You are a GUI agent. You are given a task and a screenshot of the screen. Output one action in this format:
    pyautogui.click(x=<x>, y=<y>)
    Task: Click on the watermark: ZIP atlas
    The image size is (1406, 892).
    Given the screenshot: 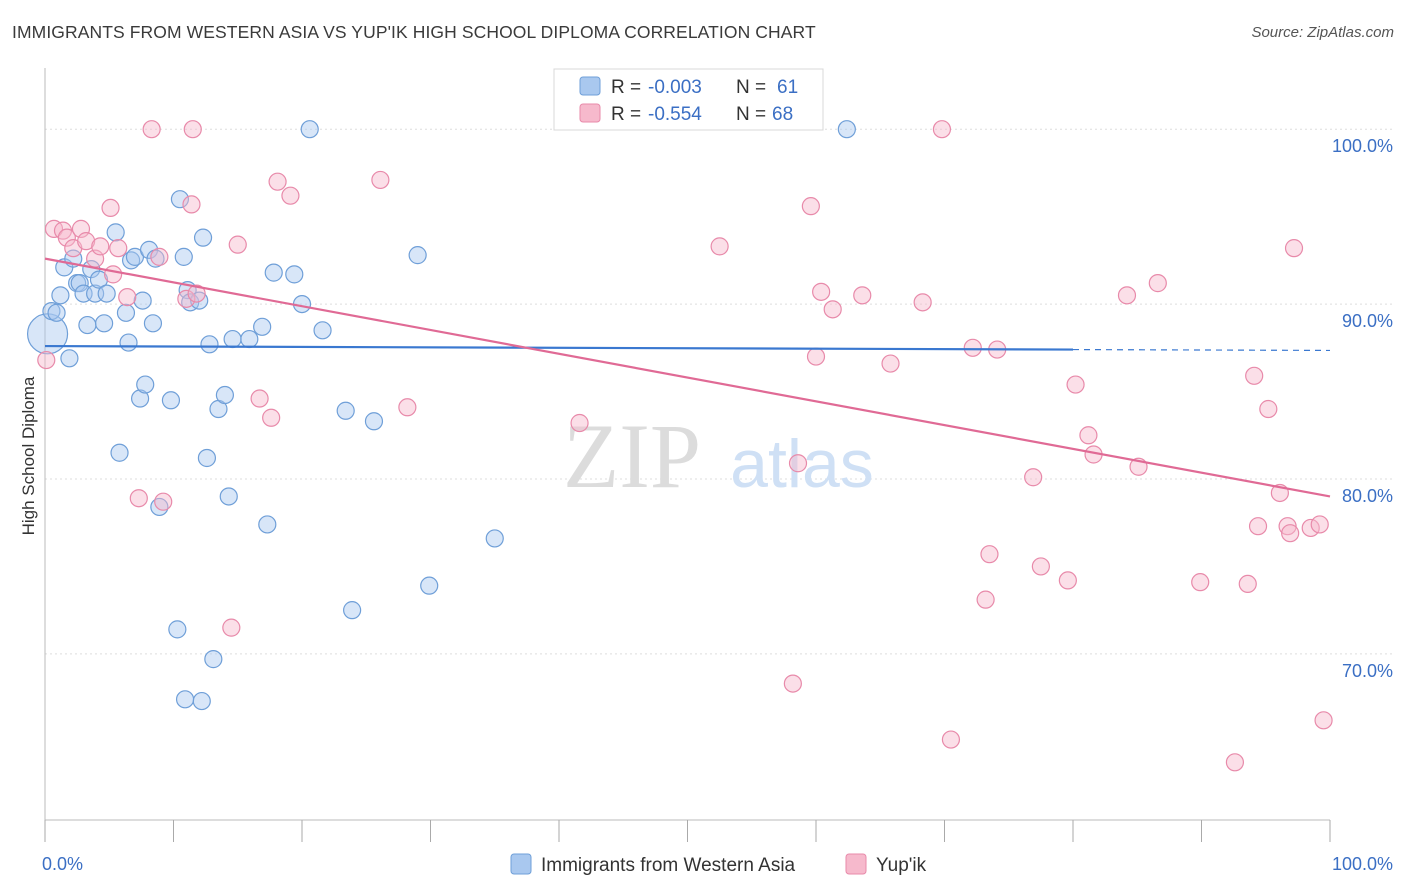 What is the action you would take?
    pyautogui.click(x=718, y=456)
    